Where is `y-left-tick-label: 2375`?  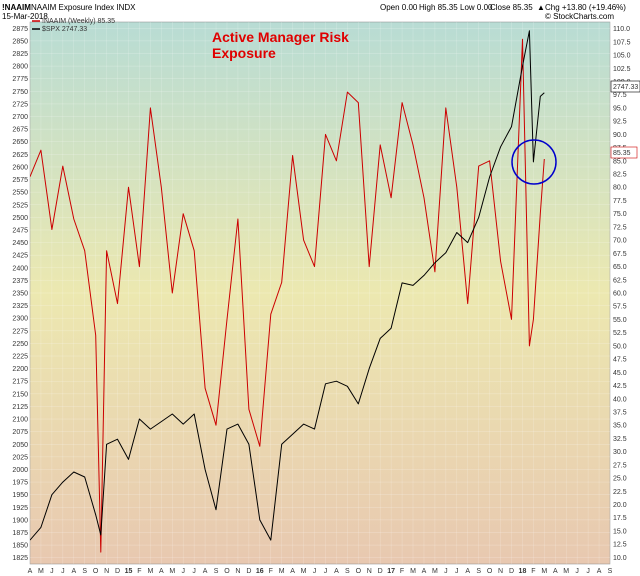
y-left-tick-label: 2375 is located at coordinates (20, 281).